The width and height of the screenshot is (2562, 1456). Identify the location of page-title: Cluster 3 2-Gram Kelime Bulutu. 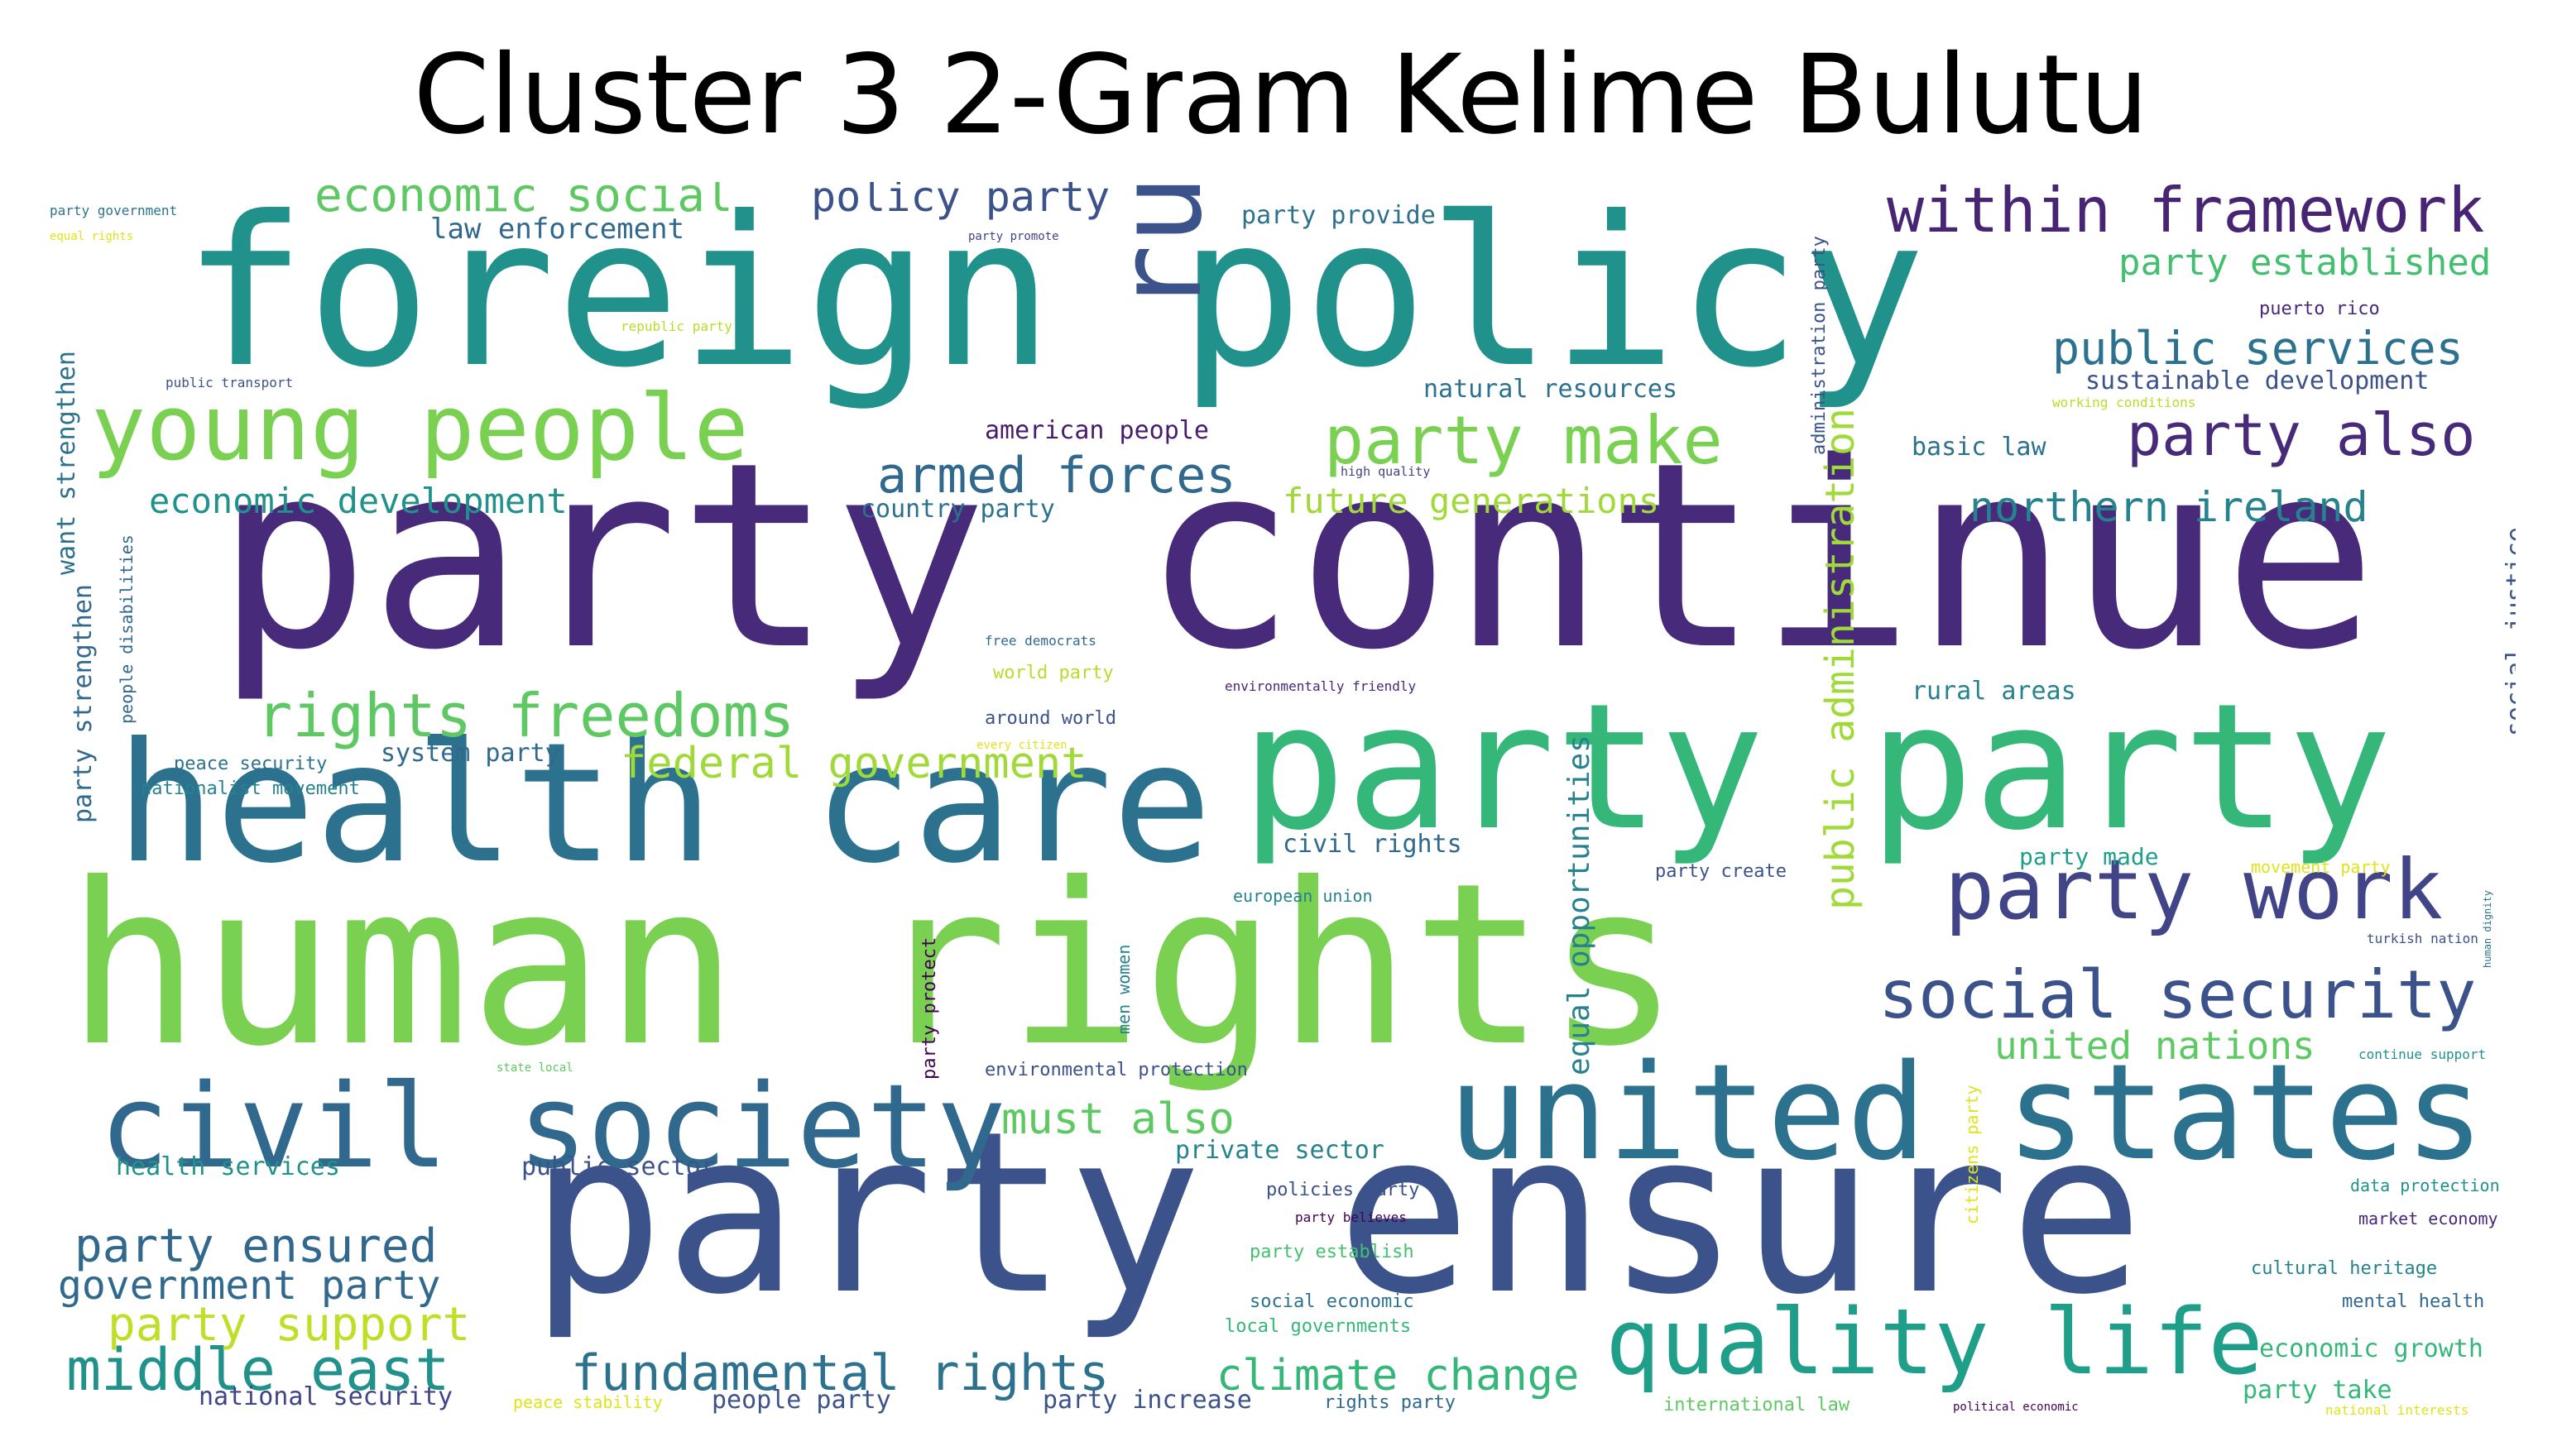
(1281, 95).